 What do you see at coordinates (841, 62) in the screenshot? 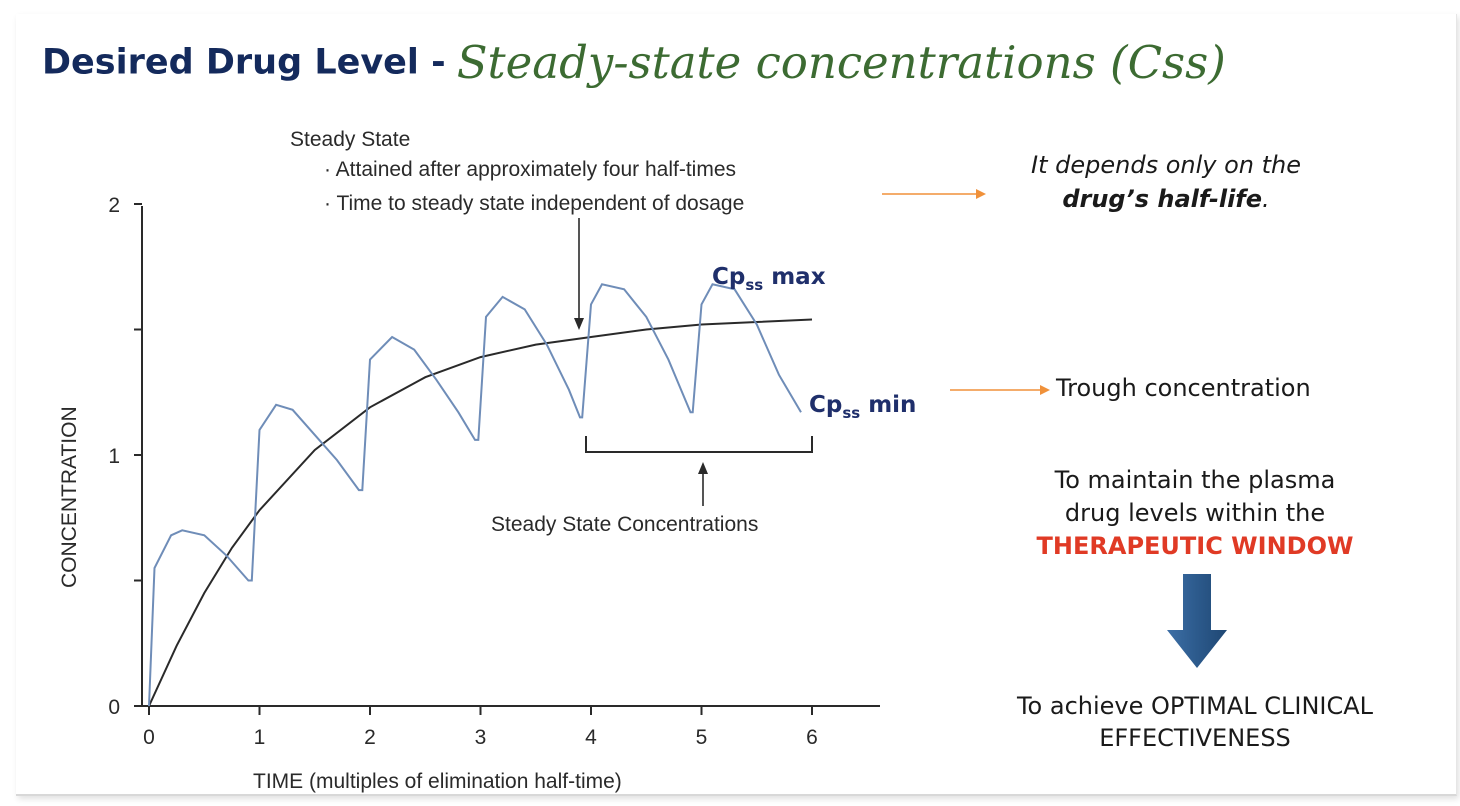
I see `title-script: Steady-state concentrations (Css)` at bounding box center [841, 62].